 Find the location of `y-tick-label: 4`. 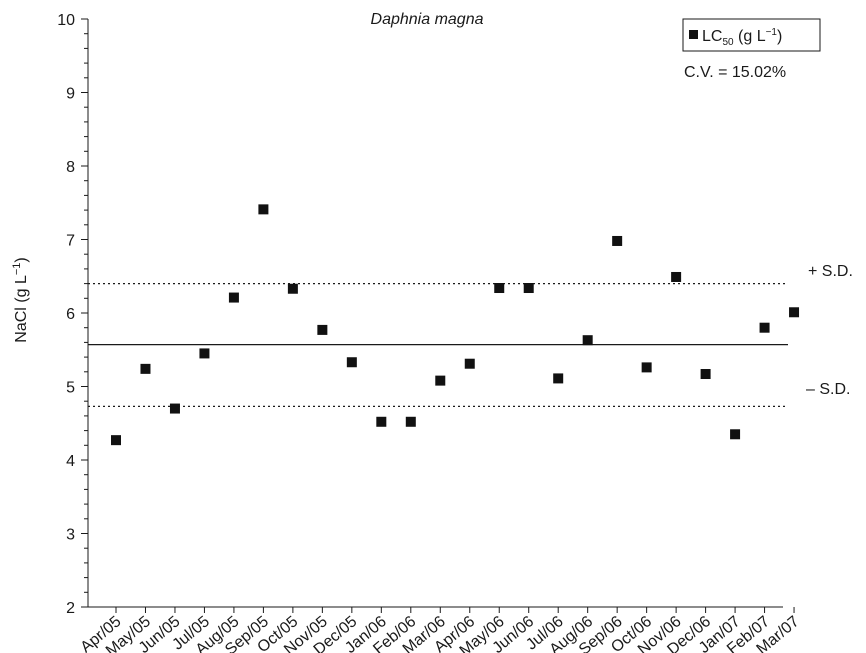

y-tick-label: 4 is located at coordinates (70, 461).